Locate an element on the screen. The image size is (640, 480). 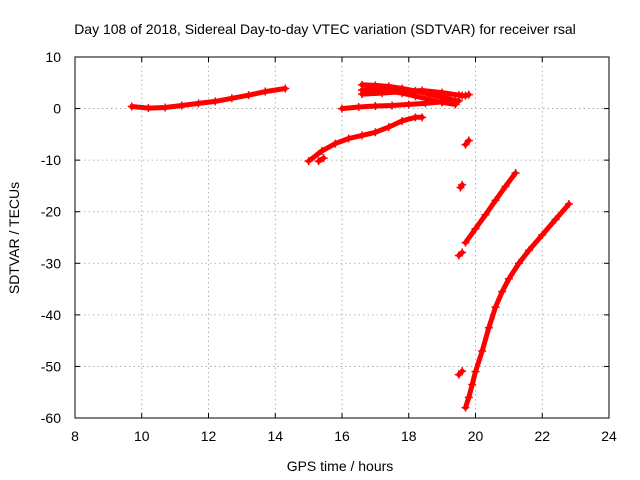
y-tick-label: 10 is located at coordinates (53, 57).